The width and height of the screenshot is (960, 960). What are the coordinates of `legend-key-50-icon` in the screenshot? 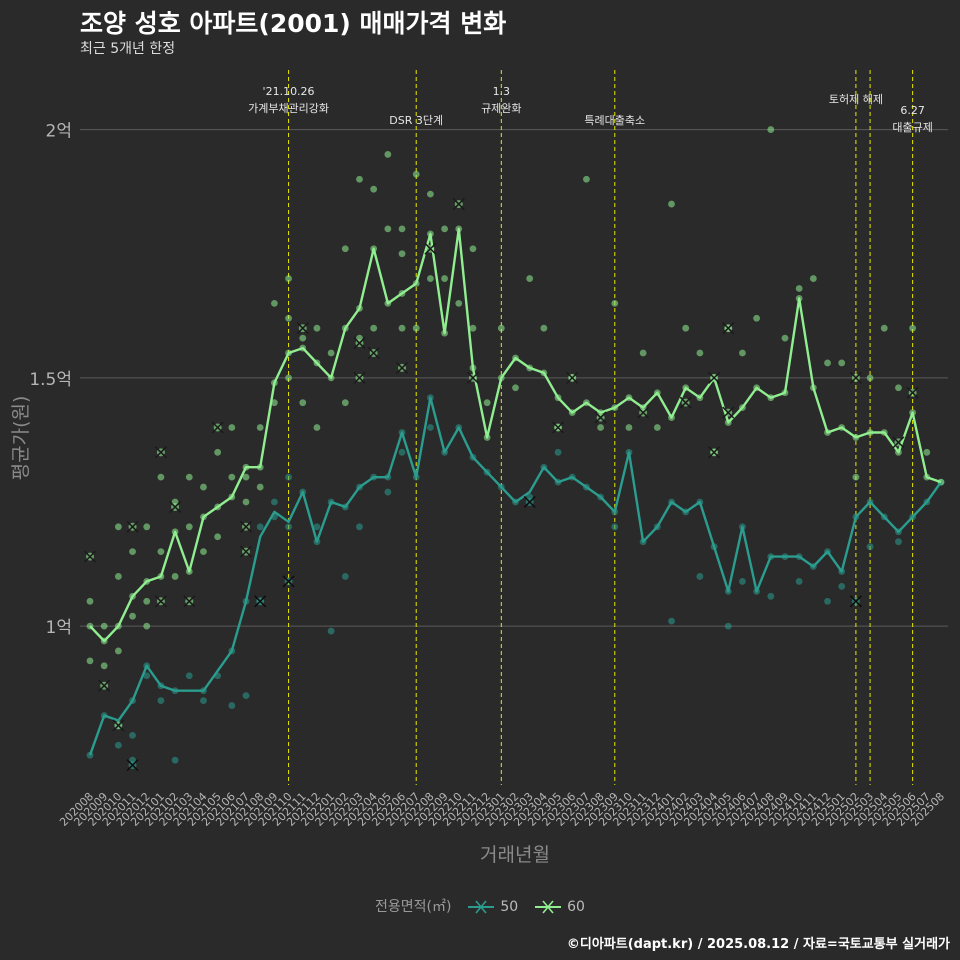 It's located at (480, 907).